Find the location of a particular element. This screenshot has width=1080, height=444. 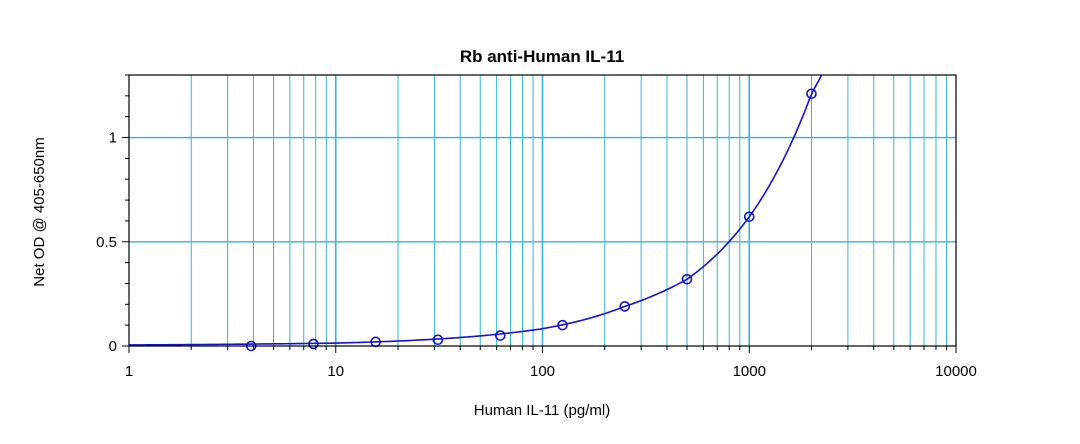

x-axis-label: Human IL-11 (pg/ml) is located at coordinates (542, 410).